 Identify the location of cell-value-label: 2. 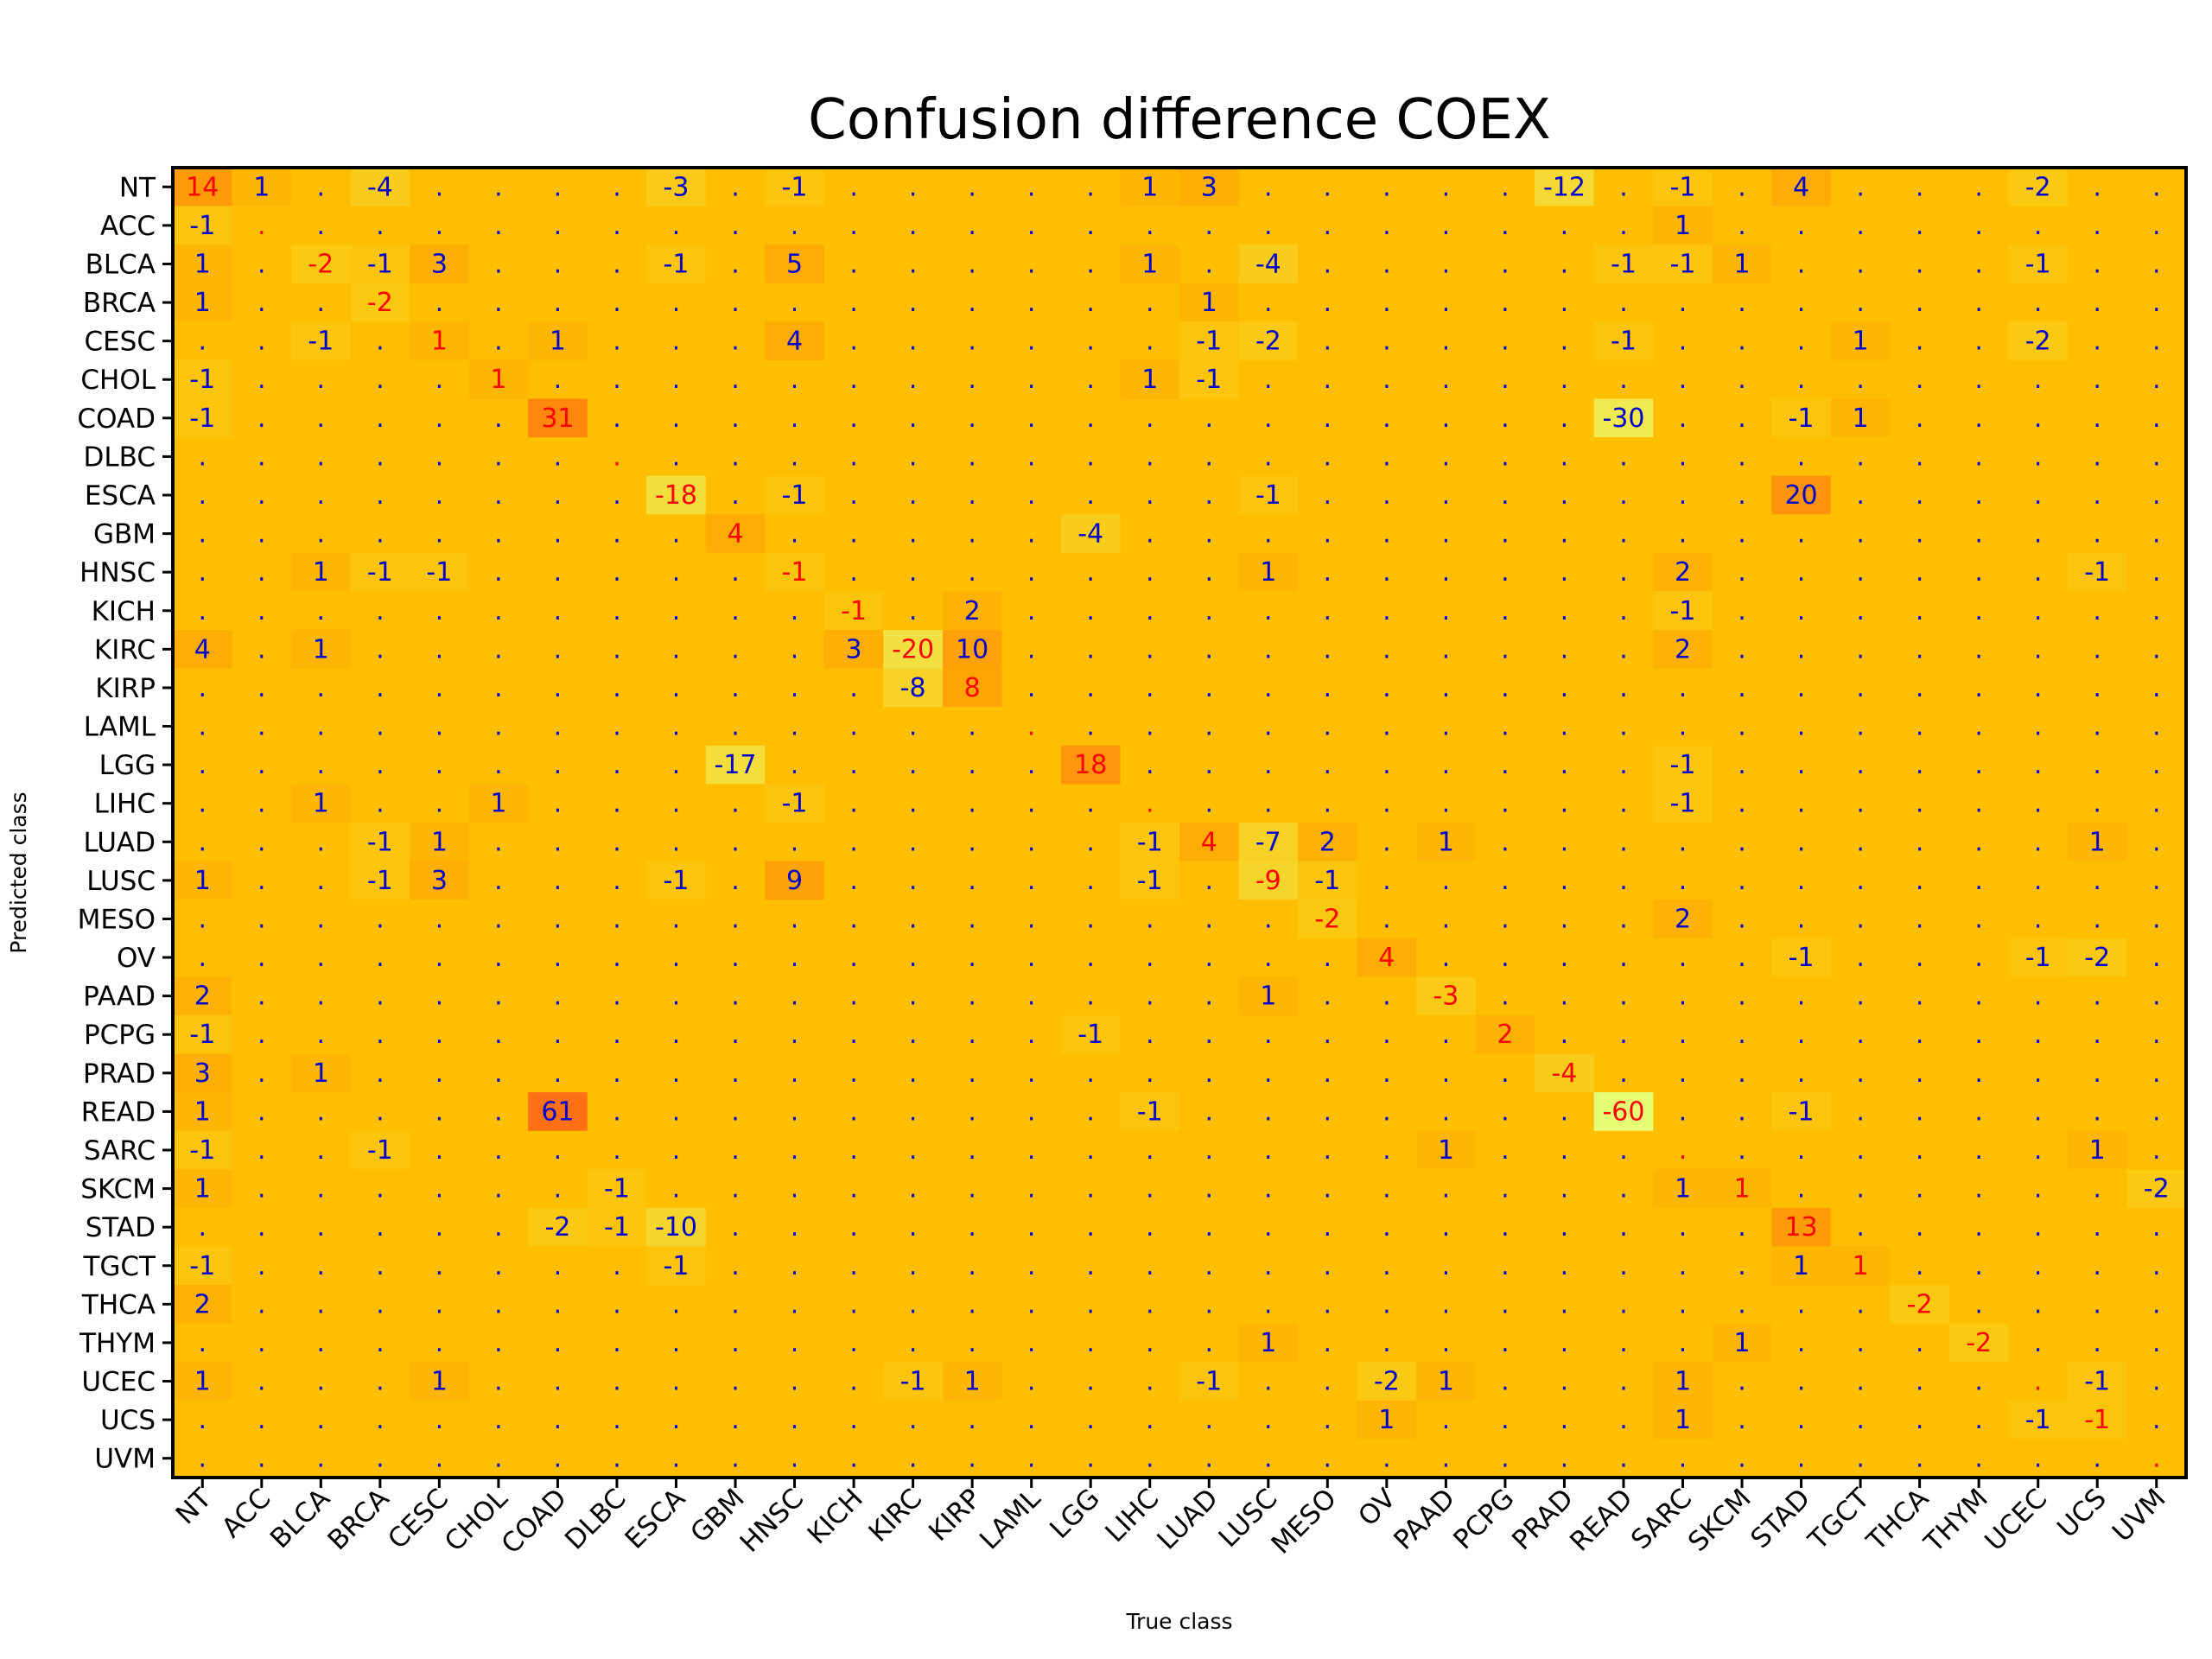
(1683, 919).